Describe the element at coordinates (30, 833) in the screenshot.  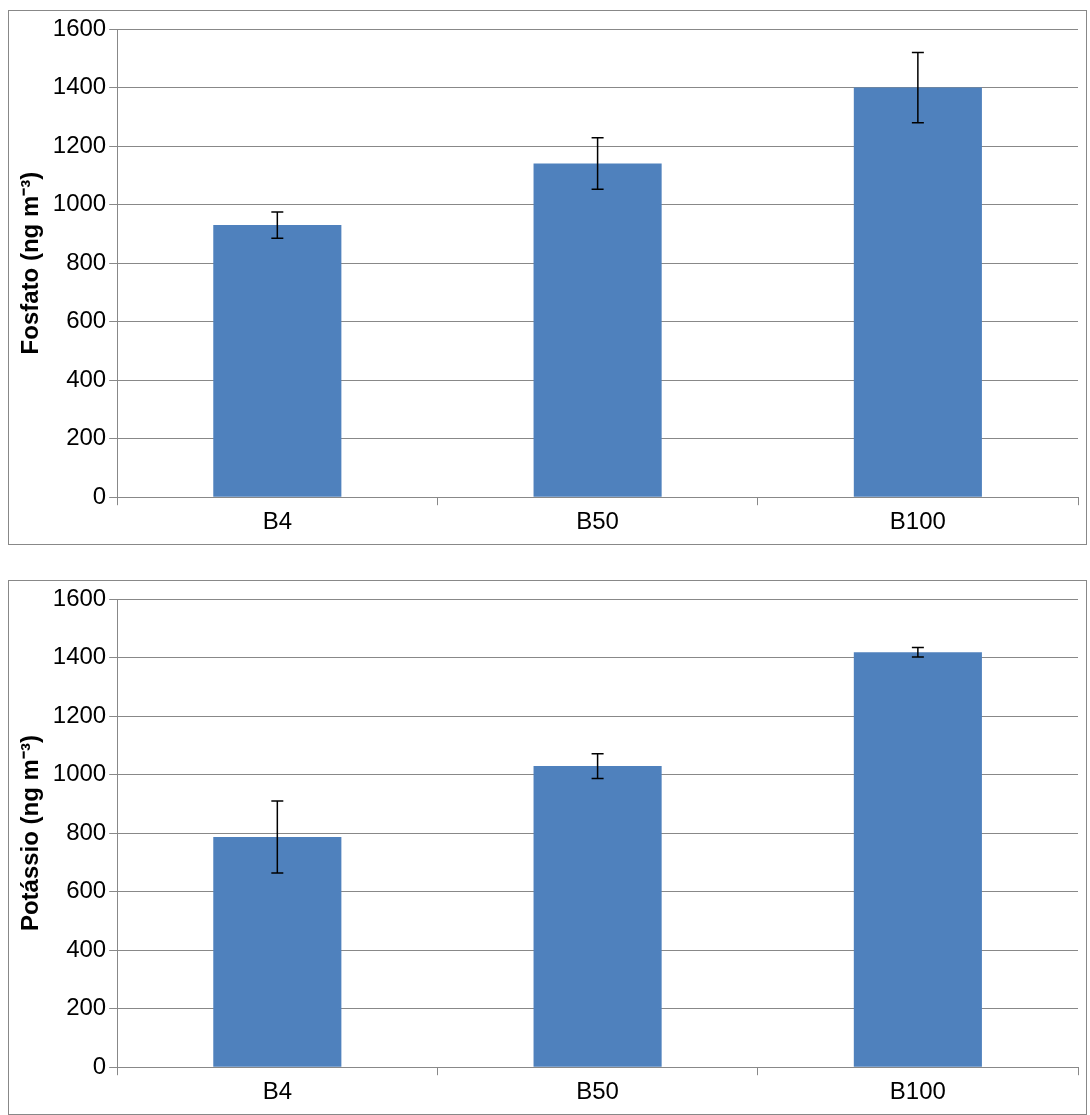
I see `y-axis-title: Potássio (ng m⁻³)` at that location.